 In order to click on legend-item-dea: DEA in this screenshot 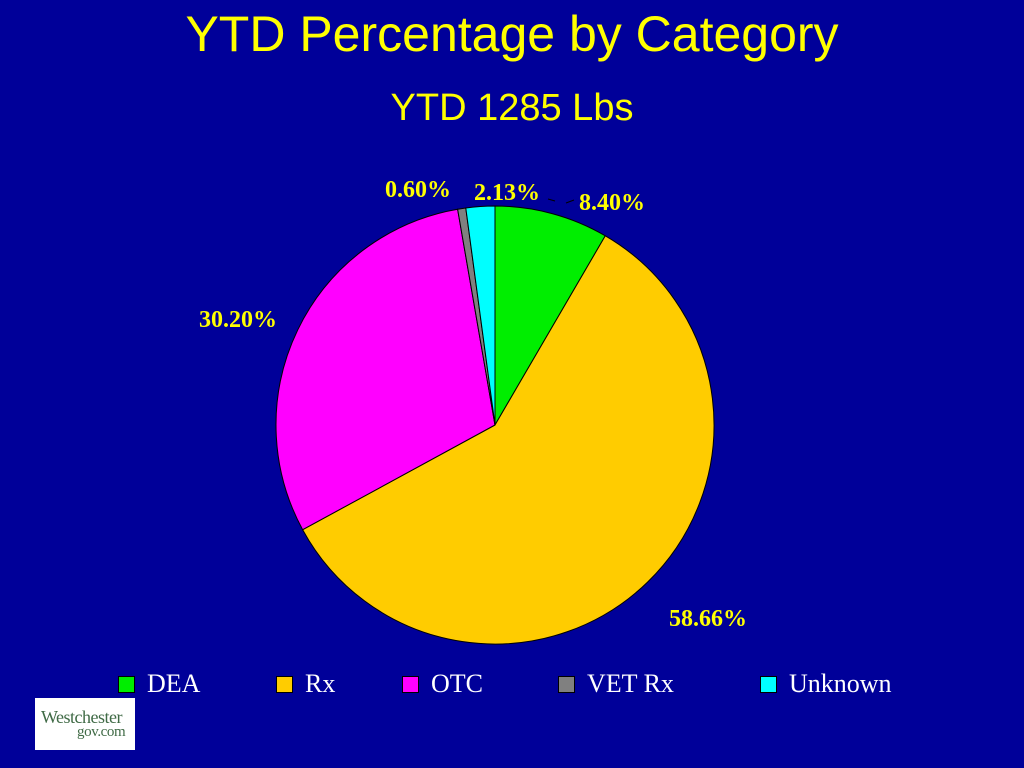, I will do `click(159, 684)`.